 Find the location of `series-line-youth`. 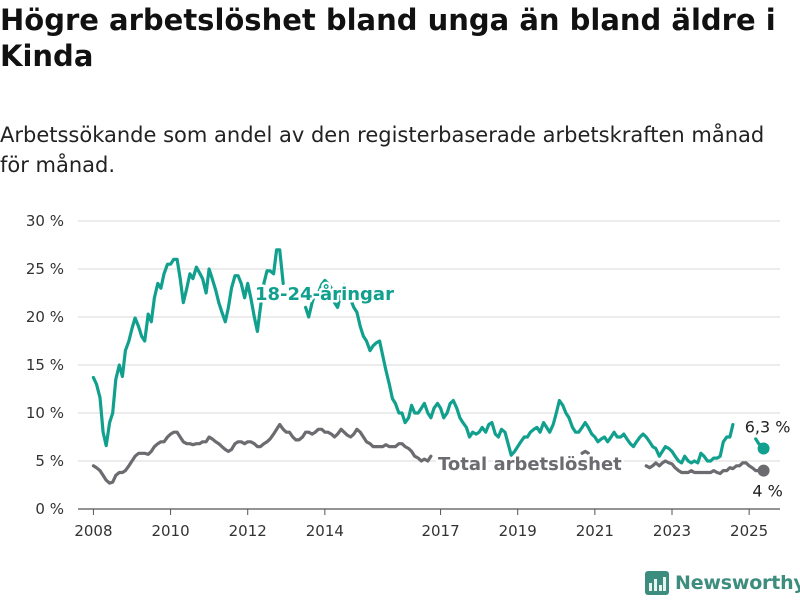

series-line-youth is located at coordinates (188, 348).